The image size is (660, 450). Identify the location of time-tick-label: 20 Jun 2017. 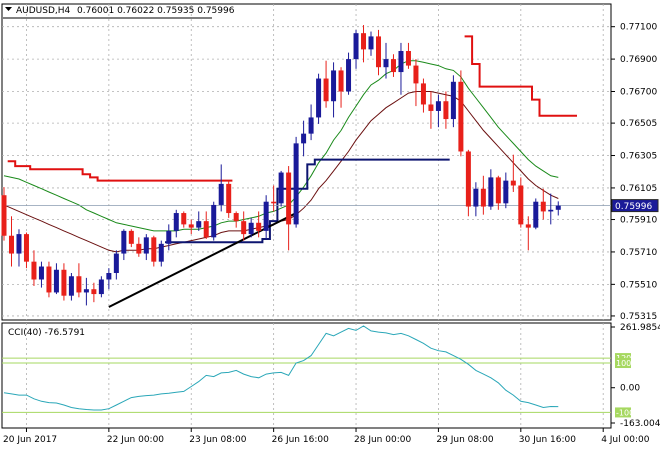
(30, 440).